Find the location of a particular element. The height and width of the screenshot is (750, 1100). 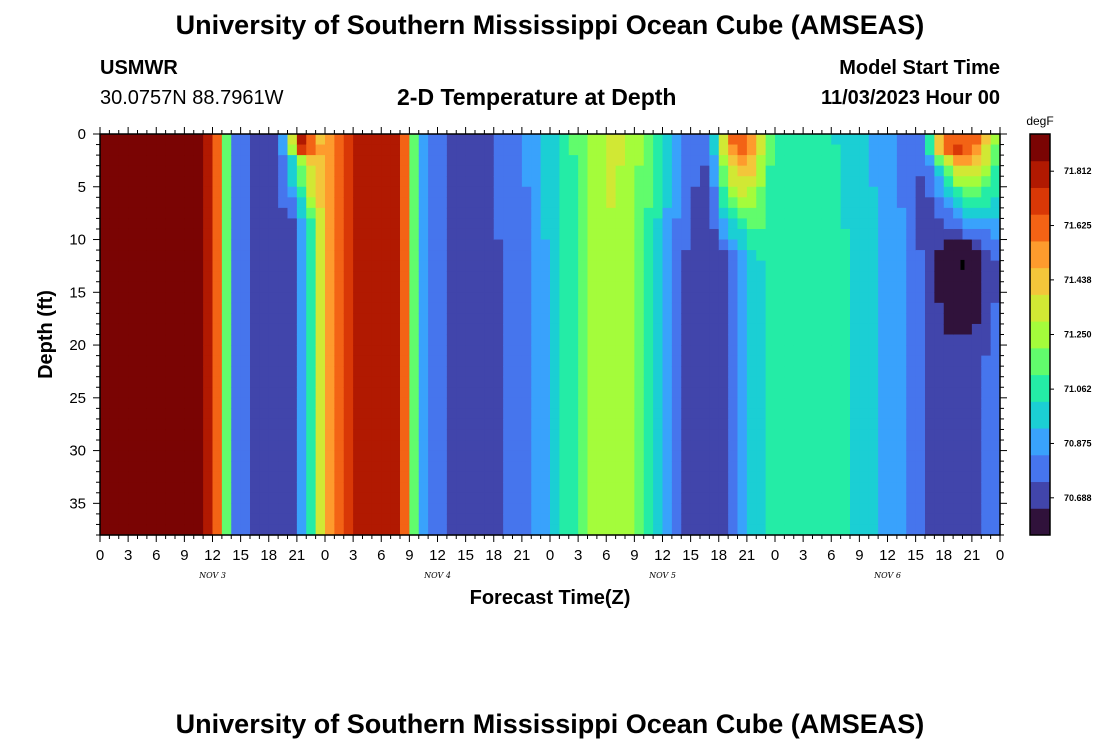

x-tick-label: 3 is located at coordinates (578, 555).